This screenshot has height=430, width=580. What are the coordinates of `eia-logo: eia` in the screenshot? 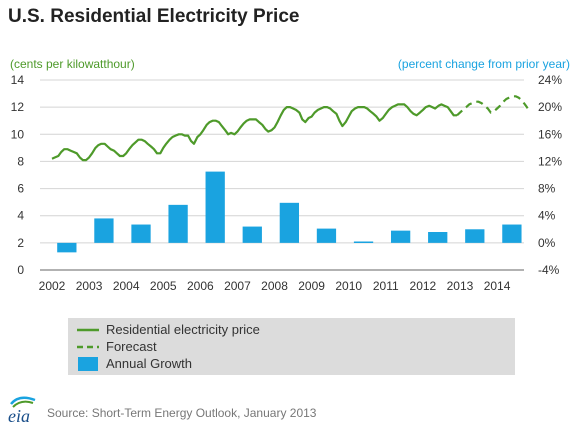 It's located at (22, 411).